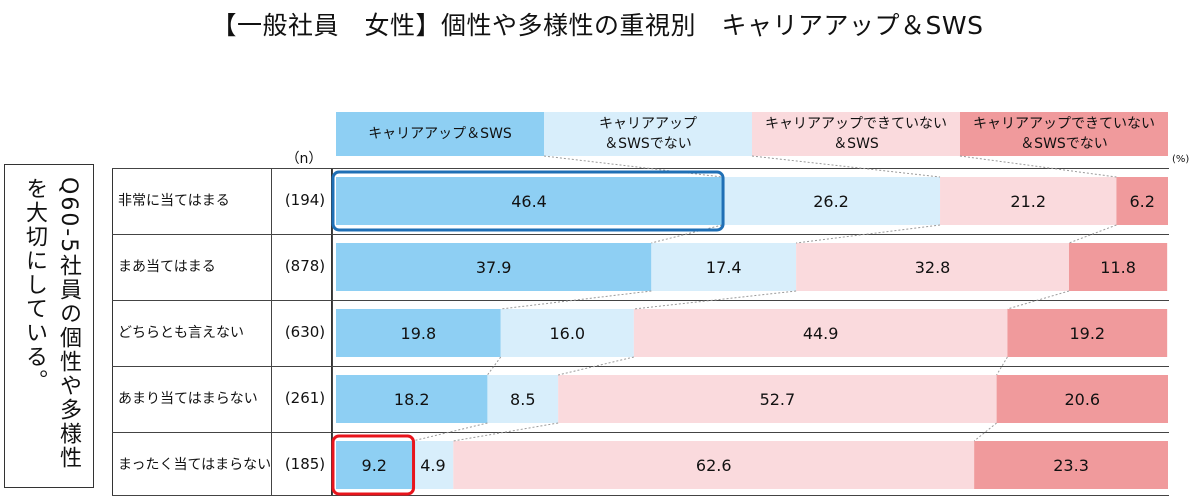 Image resolution: width=1195 pixels, height=502 pixels. What do you see at coordinates (181, 333) in the screenshot?
I see `category-label: どちらとも言えない` at bounding box center [181, 333].